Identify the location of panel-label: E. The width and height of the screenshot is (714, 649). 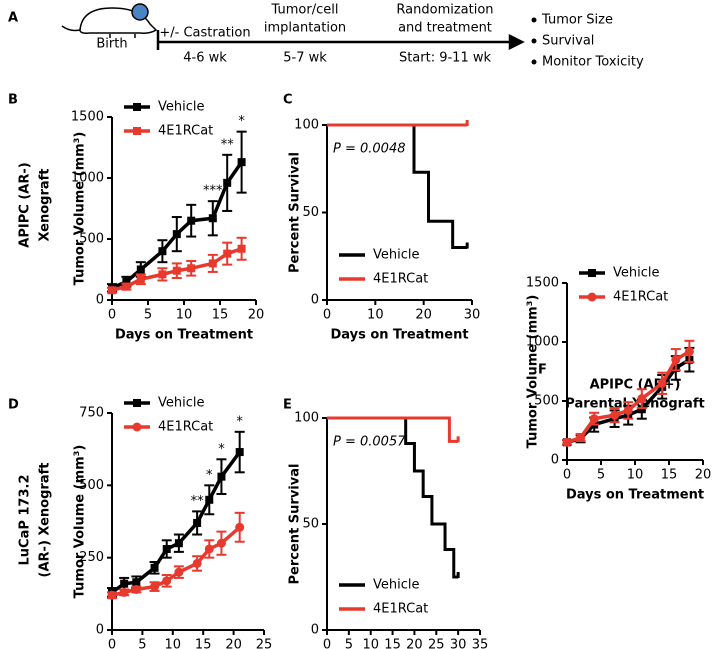
(287, 405).